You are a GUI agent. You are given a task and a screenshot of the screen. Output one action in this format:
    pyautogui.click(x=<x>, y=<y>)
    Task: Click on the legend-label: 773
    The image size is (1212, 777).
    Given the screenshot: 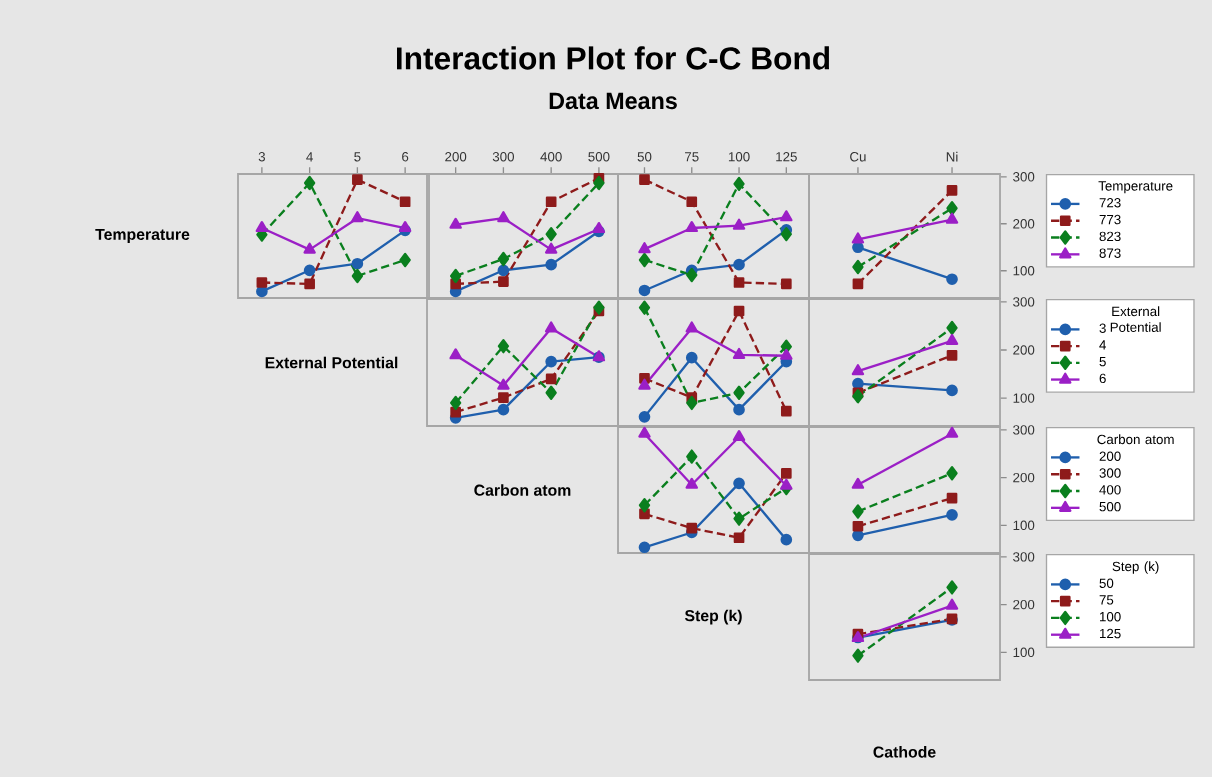 What is the action you would take?
    pyautogui.click(x=1110, y=219)
    